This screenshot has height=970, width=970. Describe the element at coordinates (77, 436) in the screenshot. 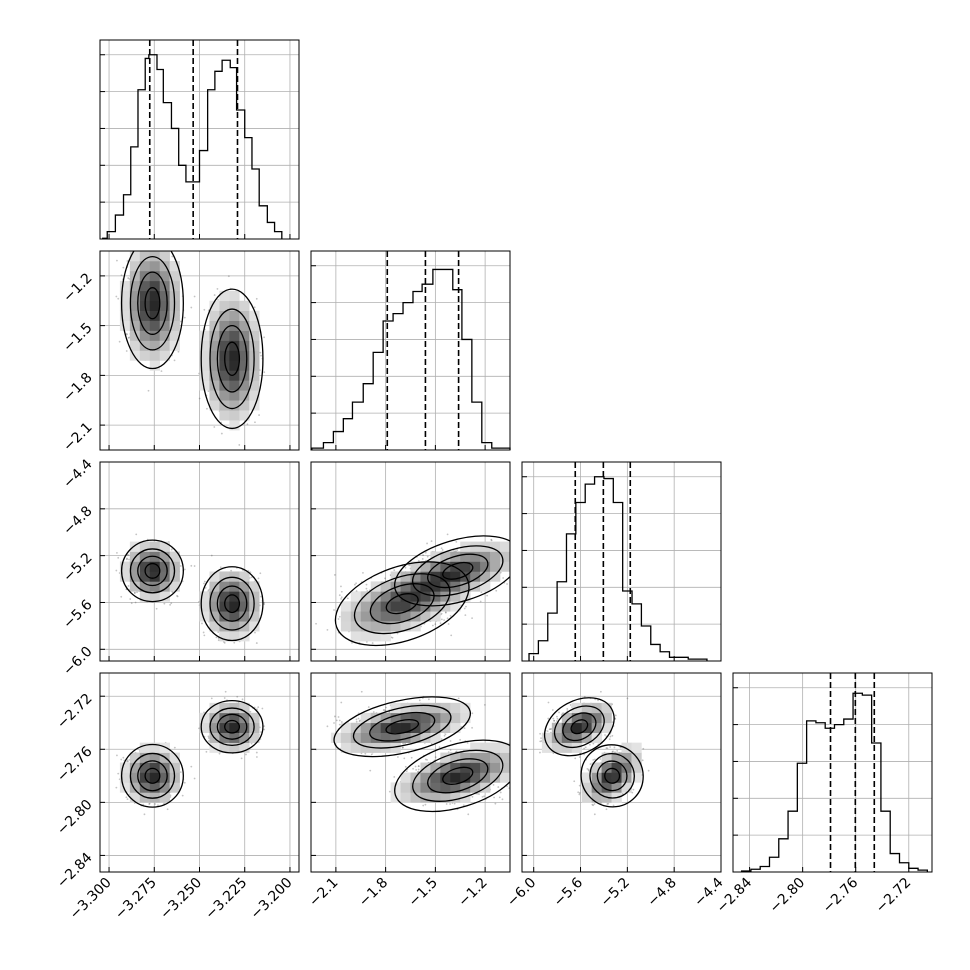

I see `y-tick-label: −2.1` at that location.